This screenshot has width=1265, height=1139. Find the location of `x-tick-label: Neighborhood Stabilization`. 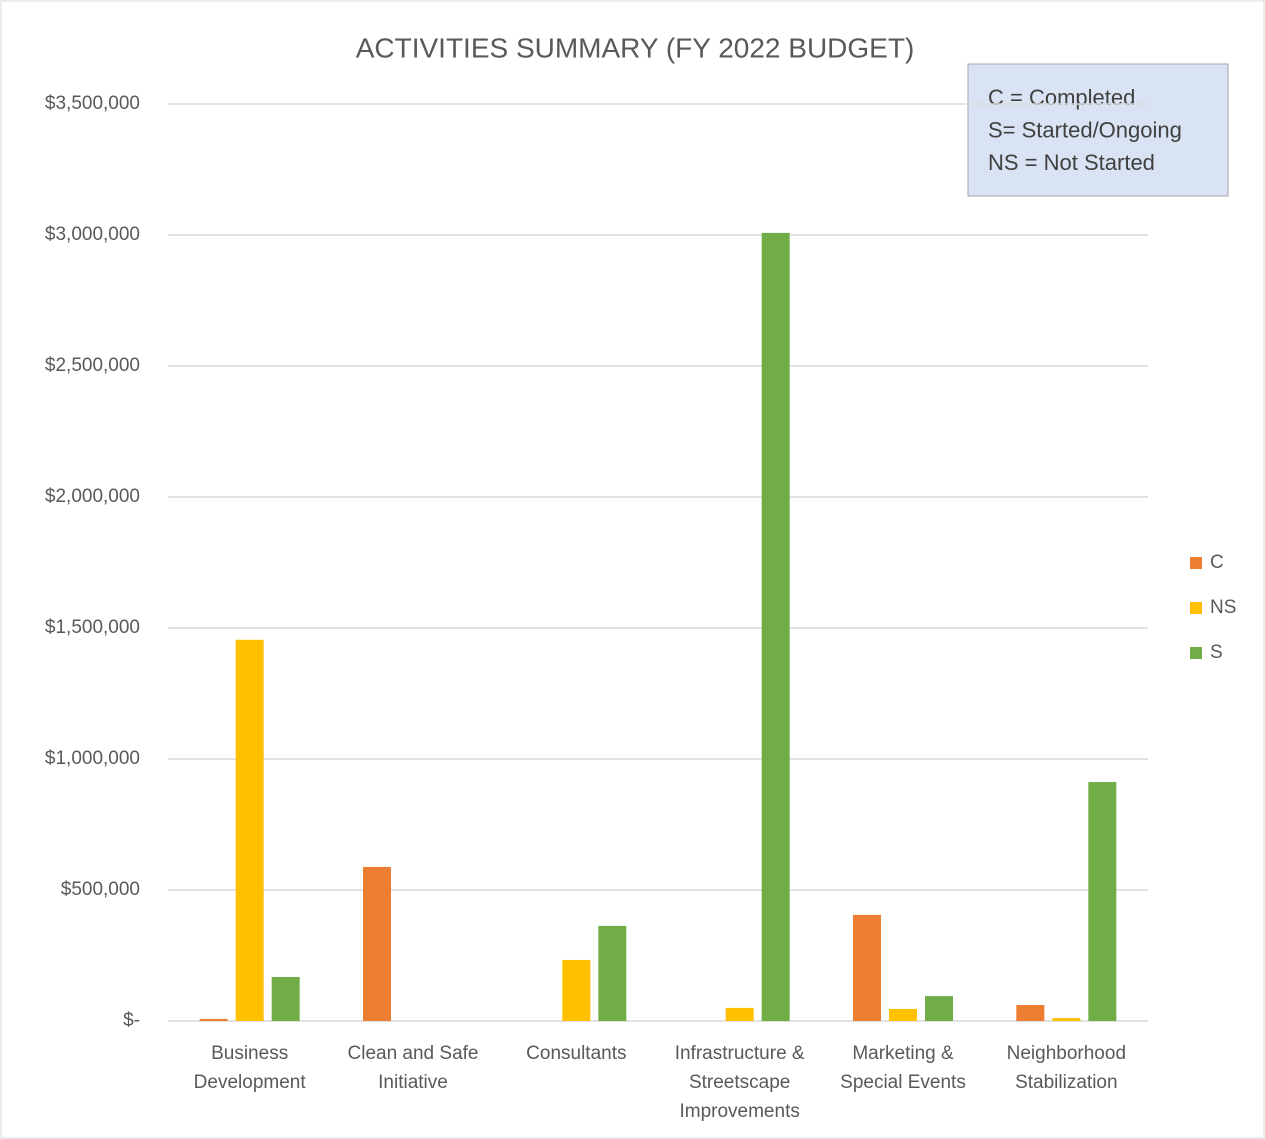

x-tick-label: Neighborhood Stabilization is located at coordinates (1066, 1068).